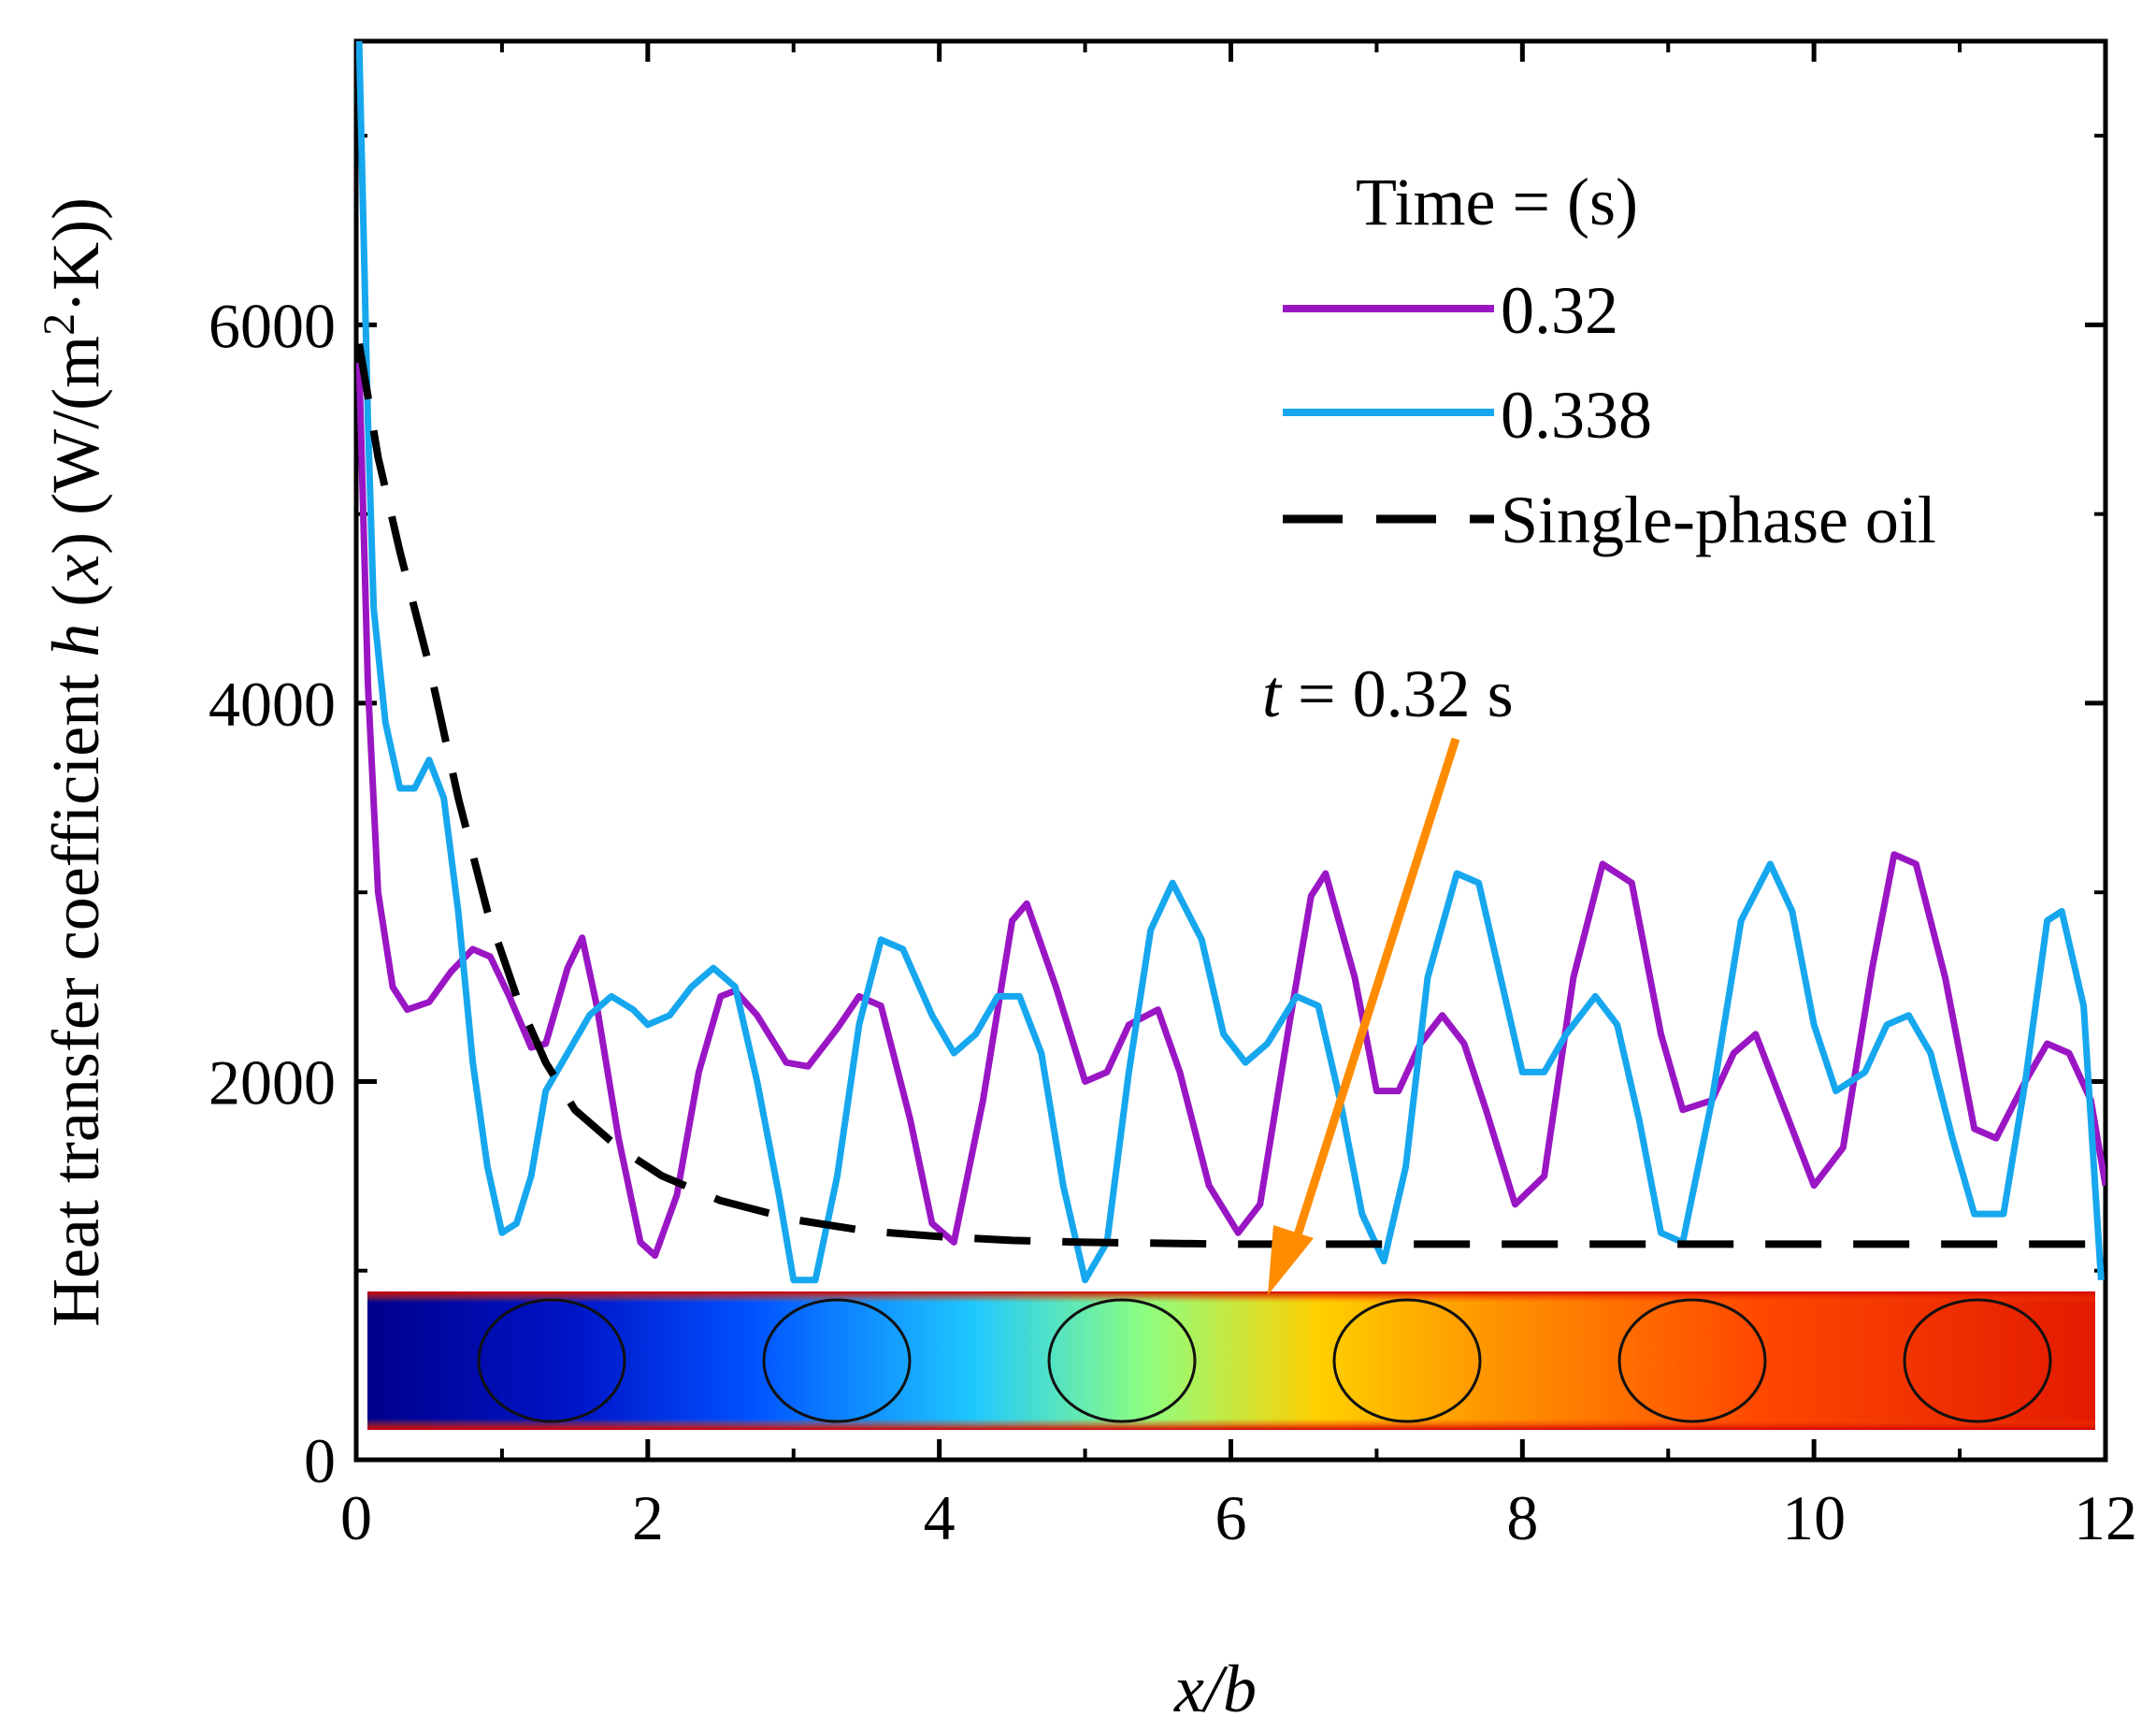  Describe the element at coordinates (648, 1517) in the screenshot. I see `x-tick-label: 2` at that location.